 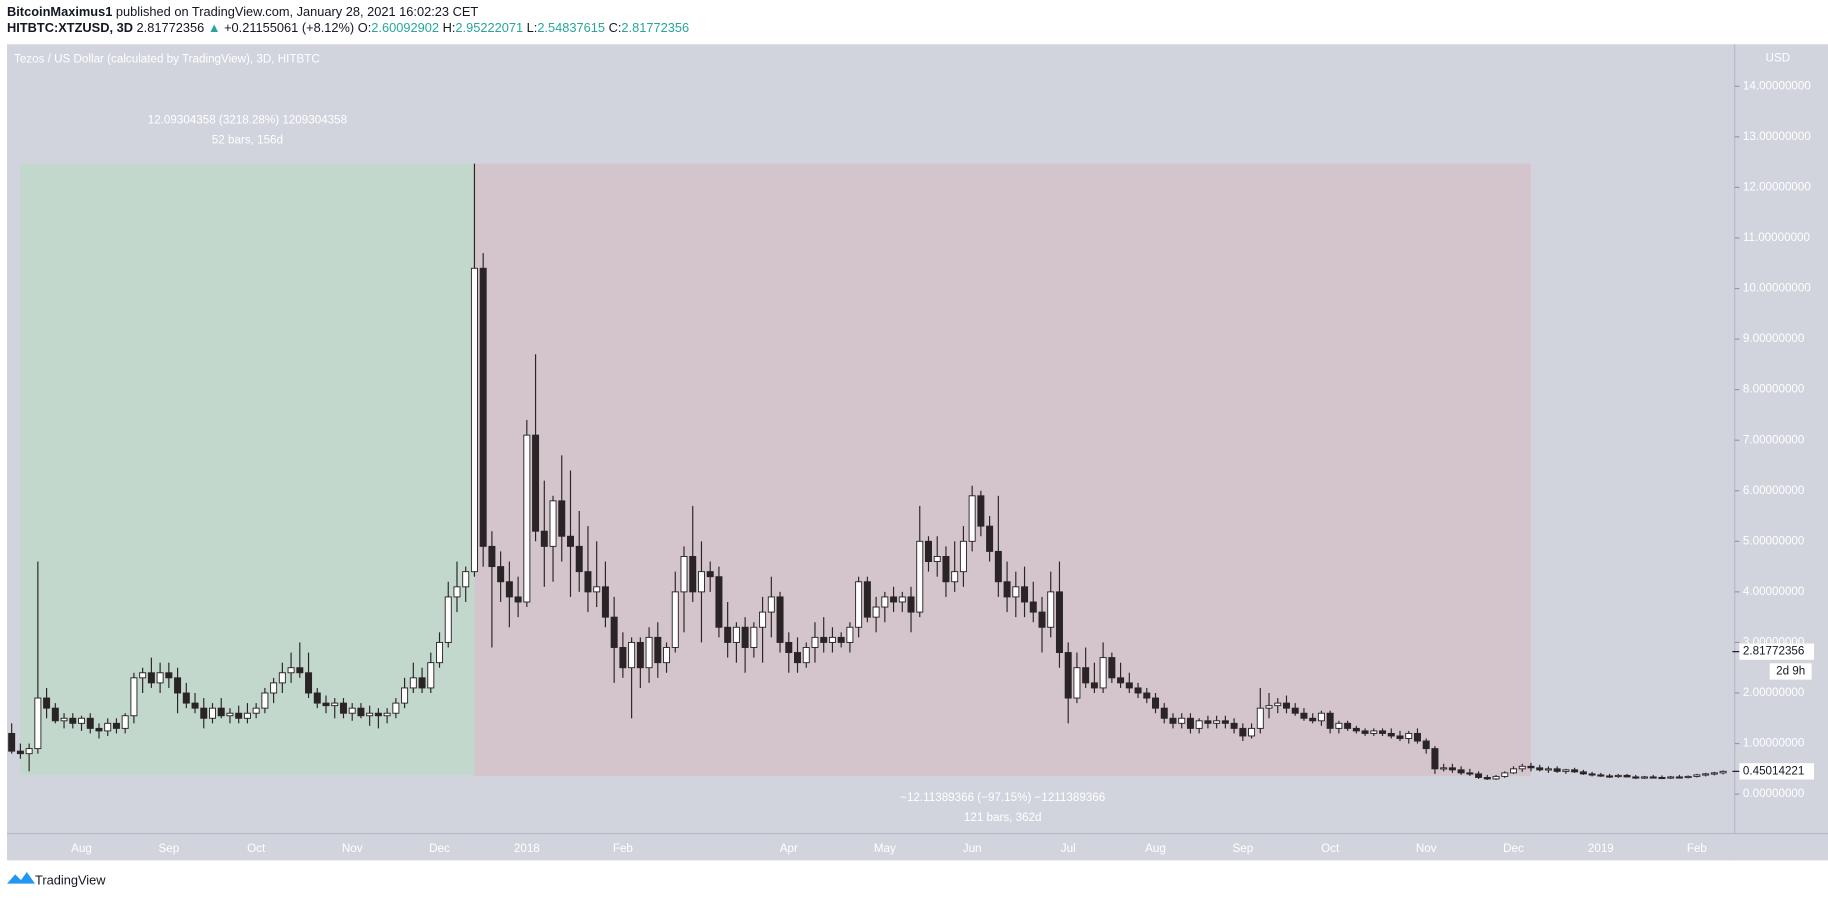 What do you see at coordinates (439, 848) in the screenshot?
I see `x-tick-label: Dec` at bounding box center [439, 848].